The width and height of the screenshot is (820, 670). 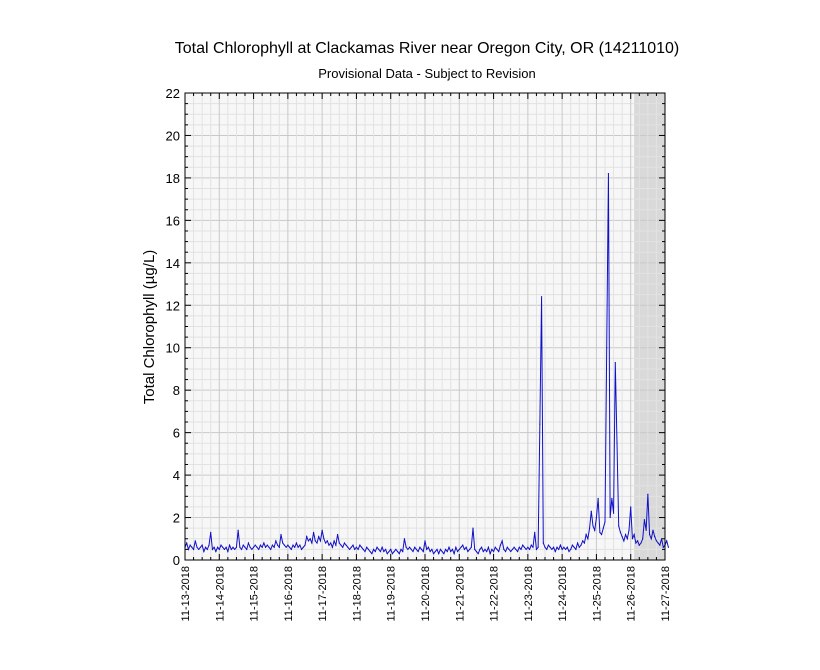 What do you see at coordinates (149, 327) in the screenshot?
I see `y-axis-label: Total Chlorophyll (µg/L)` at bounding box center [149, 327].